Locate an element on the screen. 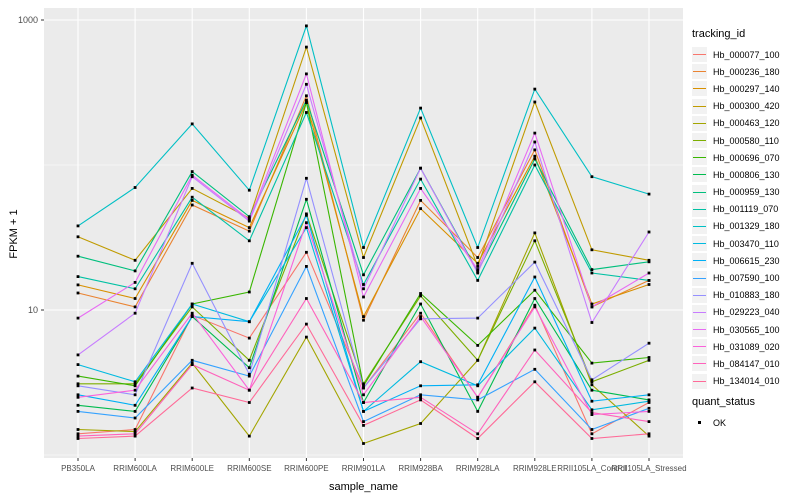 The height and width of the screenshot is (500, 800). x-tick-label: RRIM901LA is located at coordinates (364, 468).